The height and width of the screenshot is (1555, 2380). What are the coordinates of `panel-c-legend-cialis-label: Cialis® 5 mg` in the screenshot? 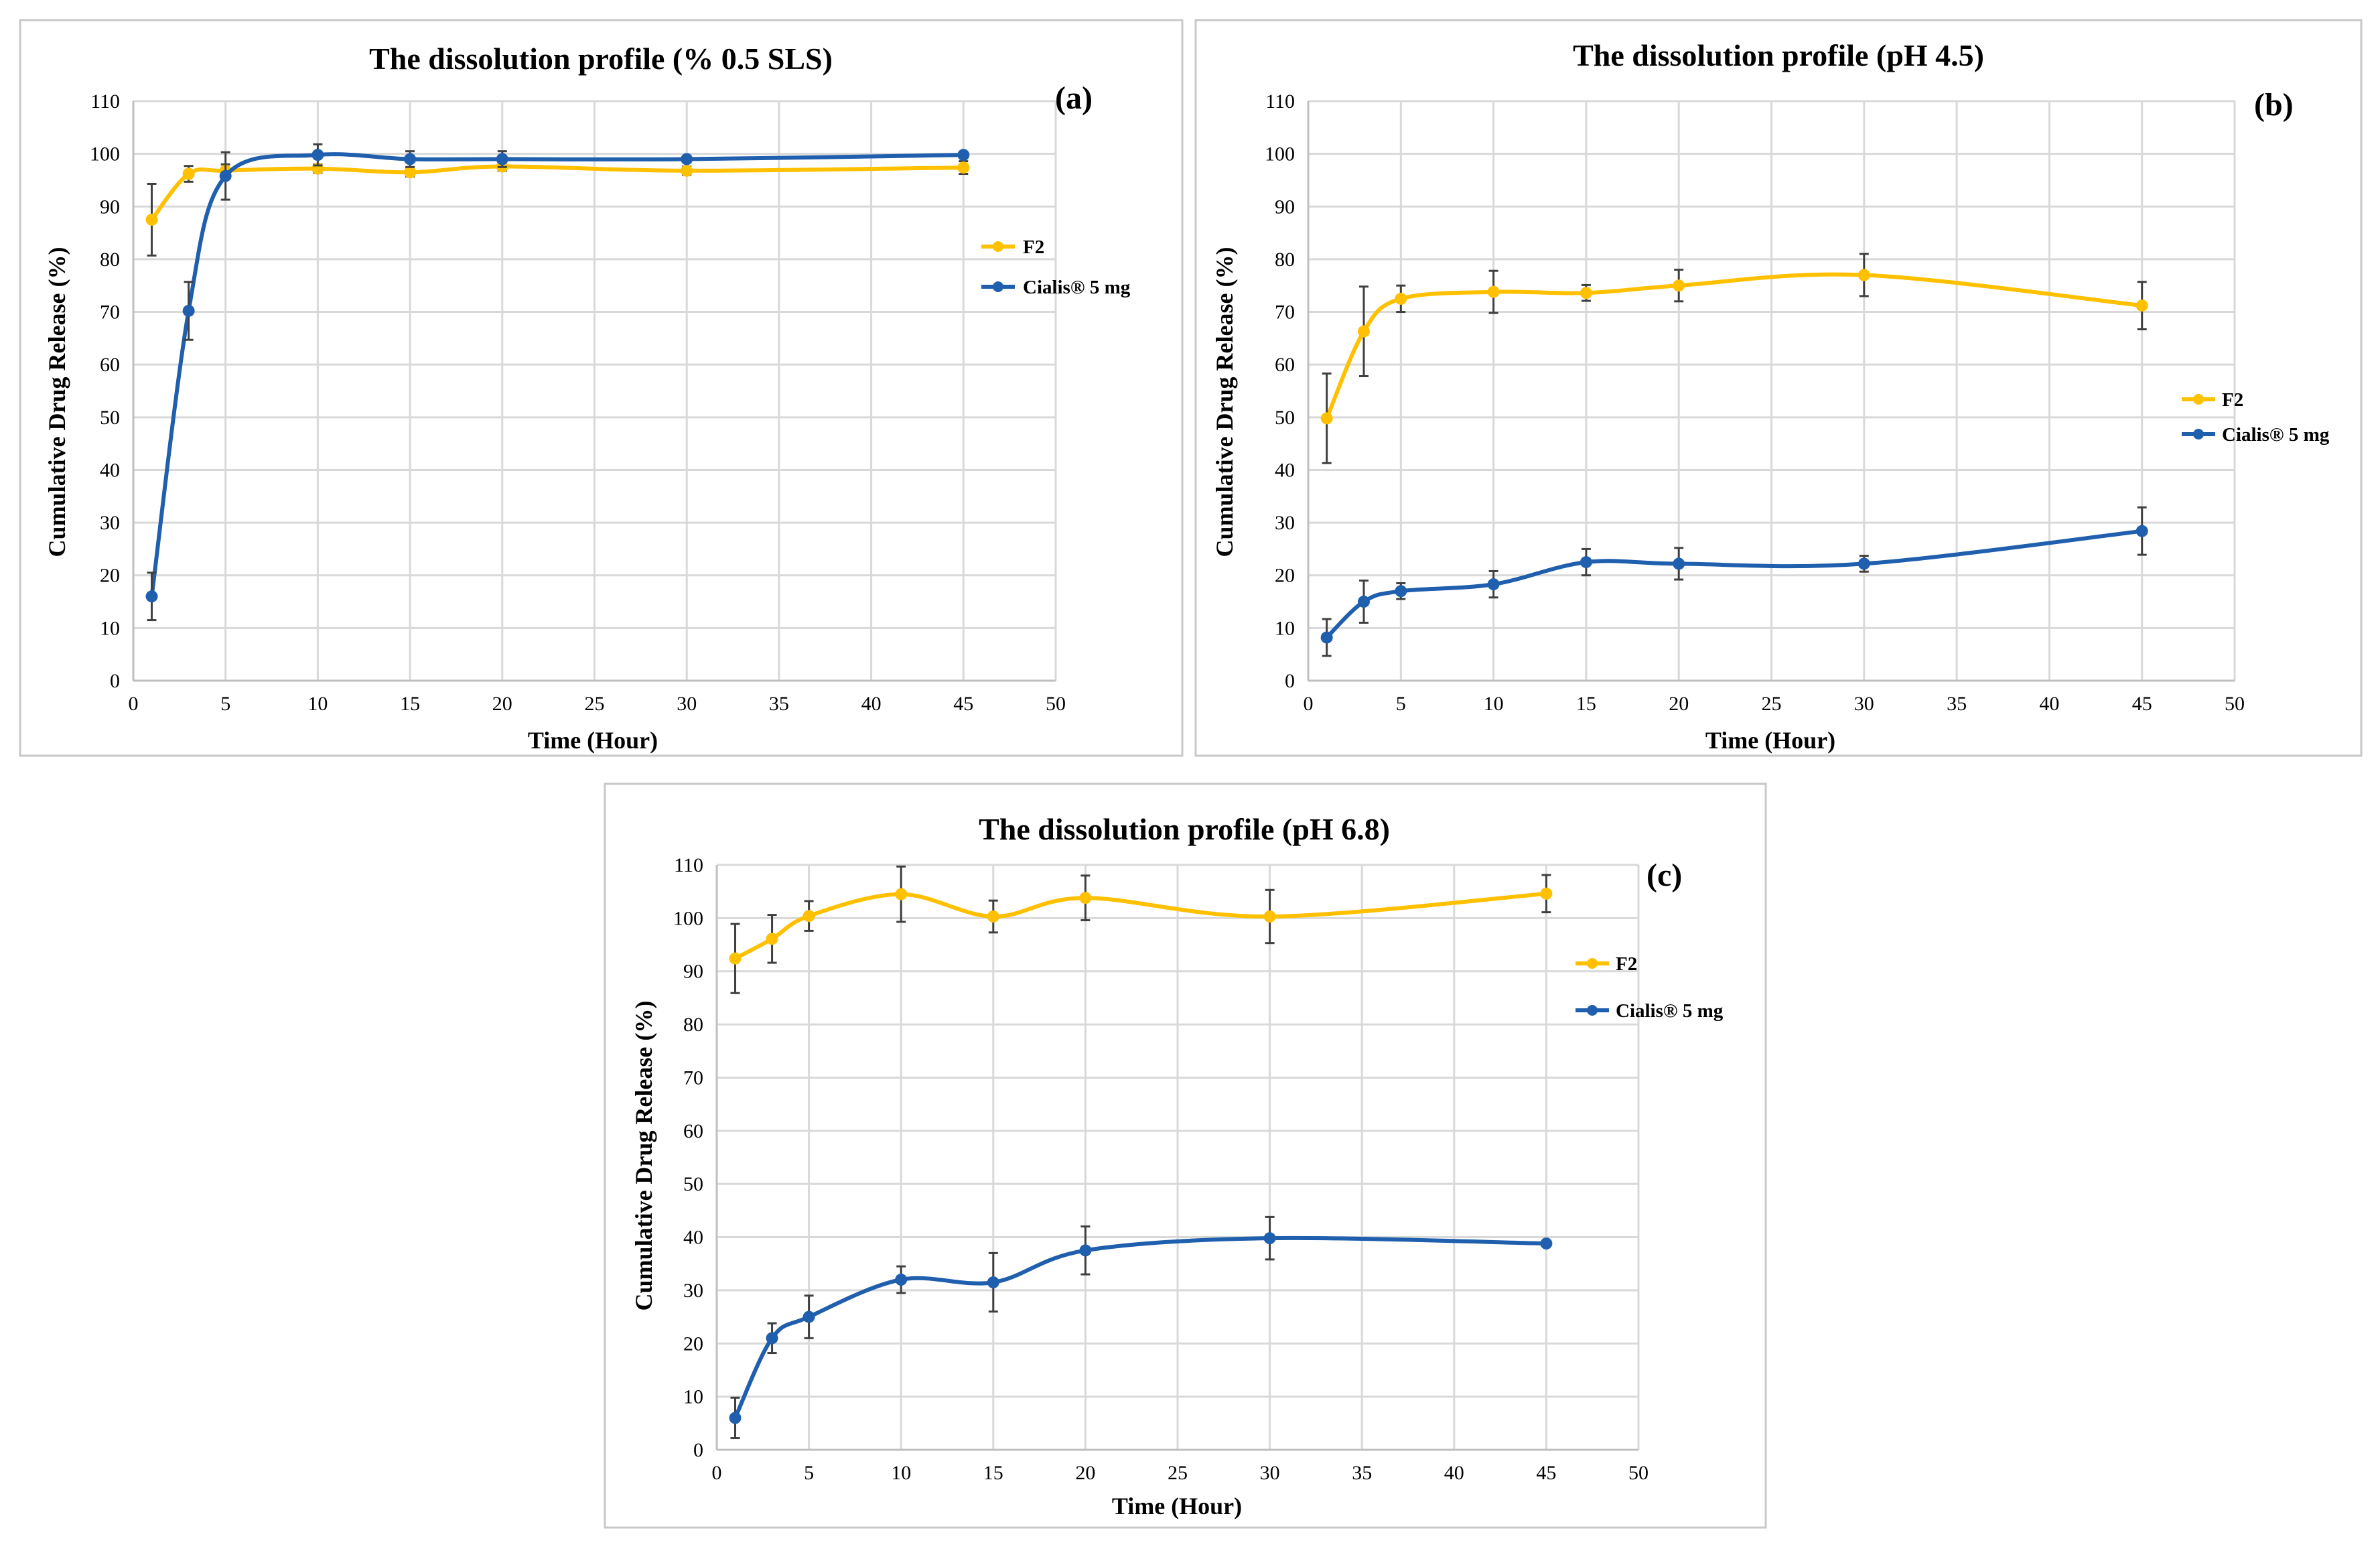 It's located at (1670, 1011).